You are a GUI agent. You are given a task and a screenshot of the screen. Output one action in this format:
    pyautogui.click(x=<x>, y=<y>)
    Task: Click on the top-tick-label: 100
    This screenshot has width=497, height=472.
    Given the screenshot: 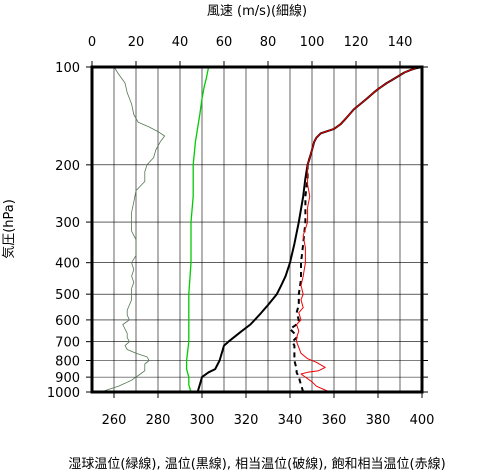 What is the action you would take?
    pyautogui.click(x=312, y=42)
    